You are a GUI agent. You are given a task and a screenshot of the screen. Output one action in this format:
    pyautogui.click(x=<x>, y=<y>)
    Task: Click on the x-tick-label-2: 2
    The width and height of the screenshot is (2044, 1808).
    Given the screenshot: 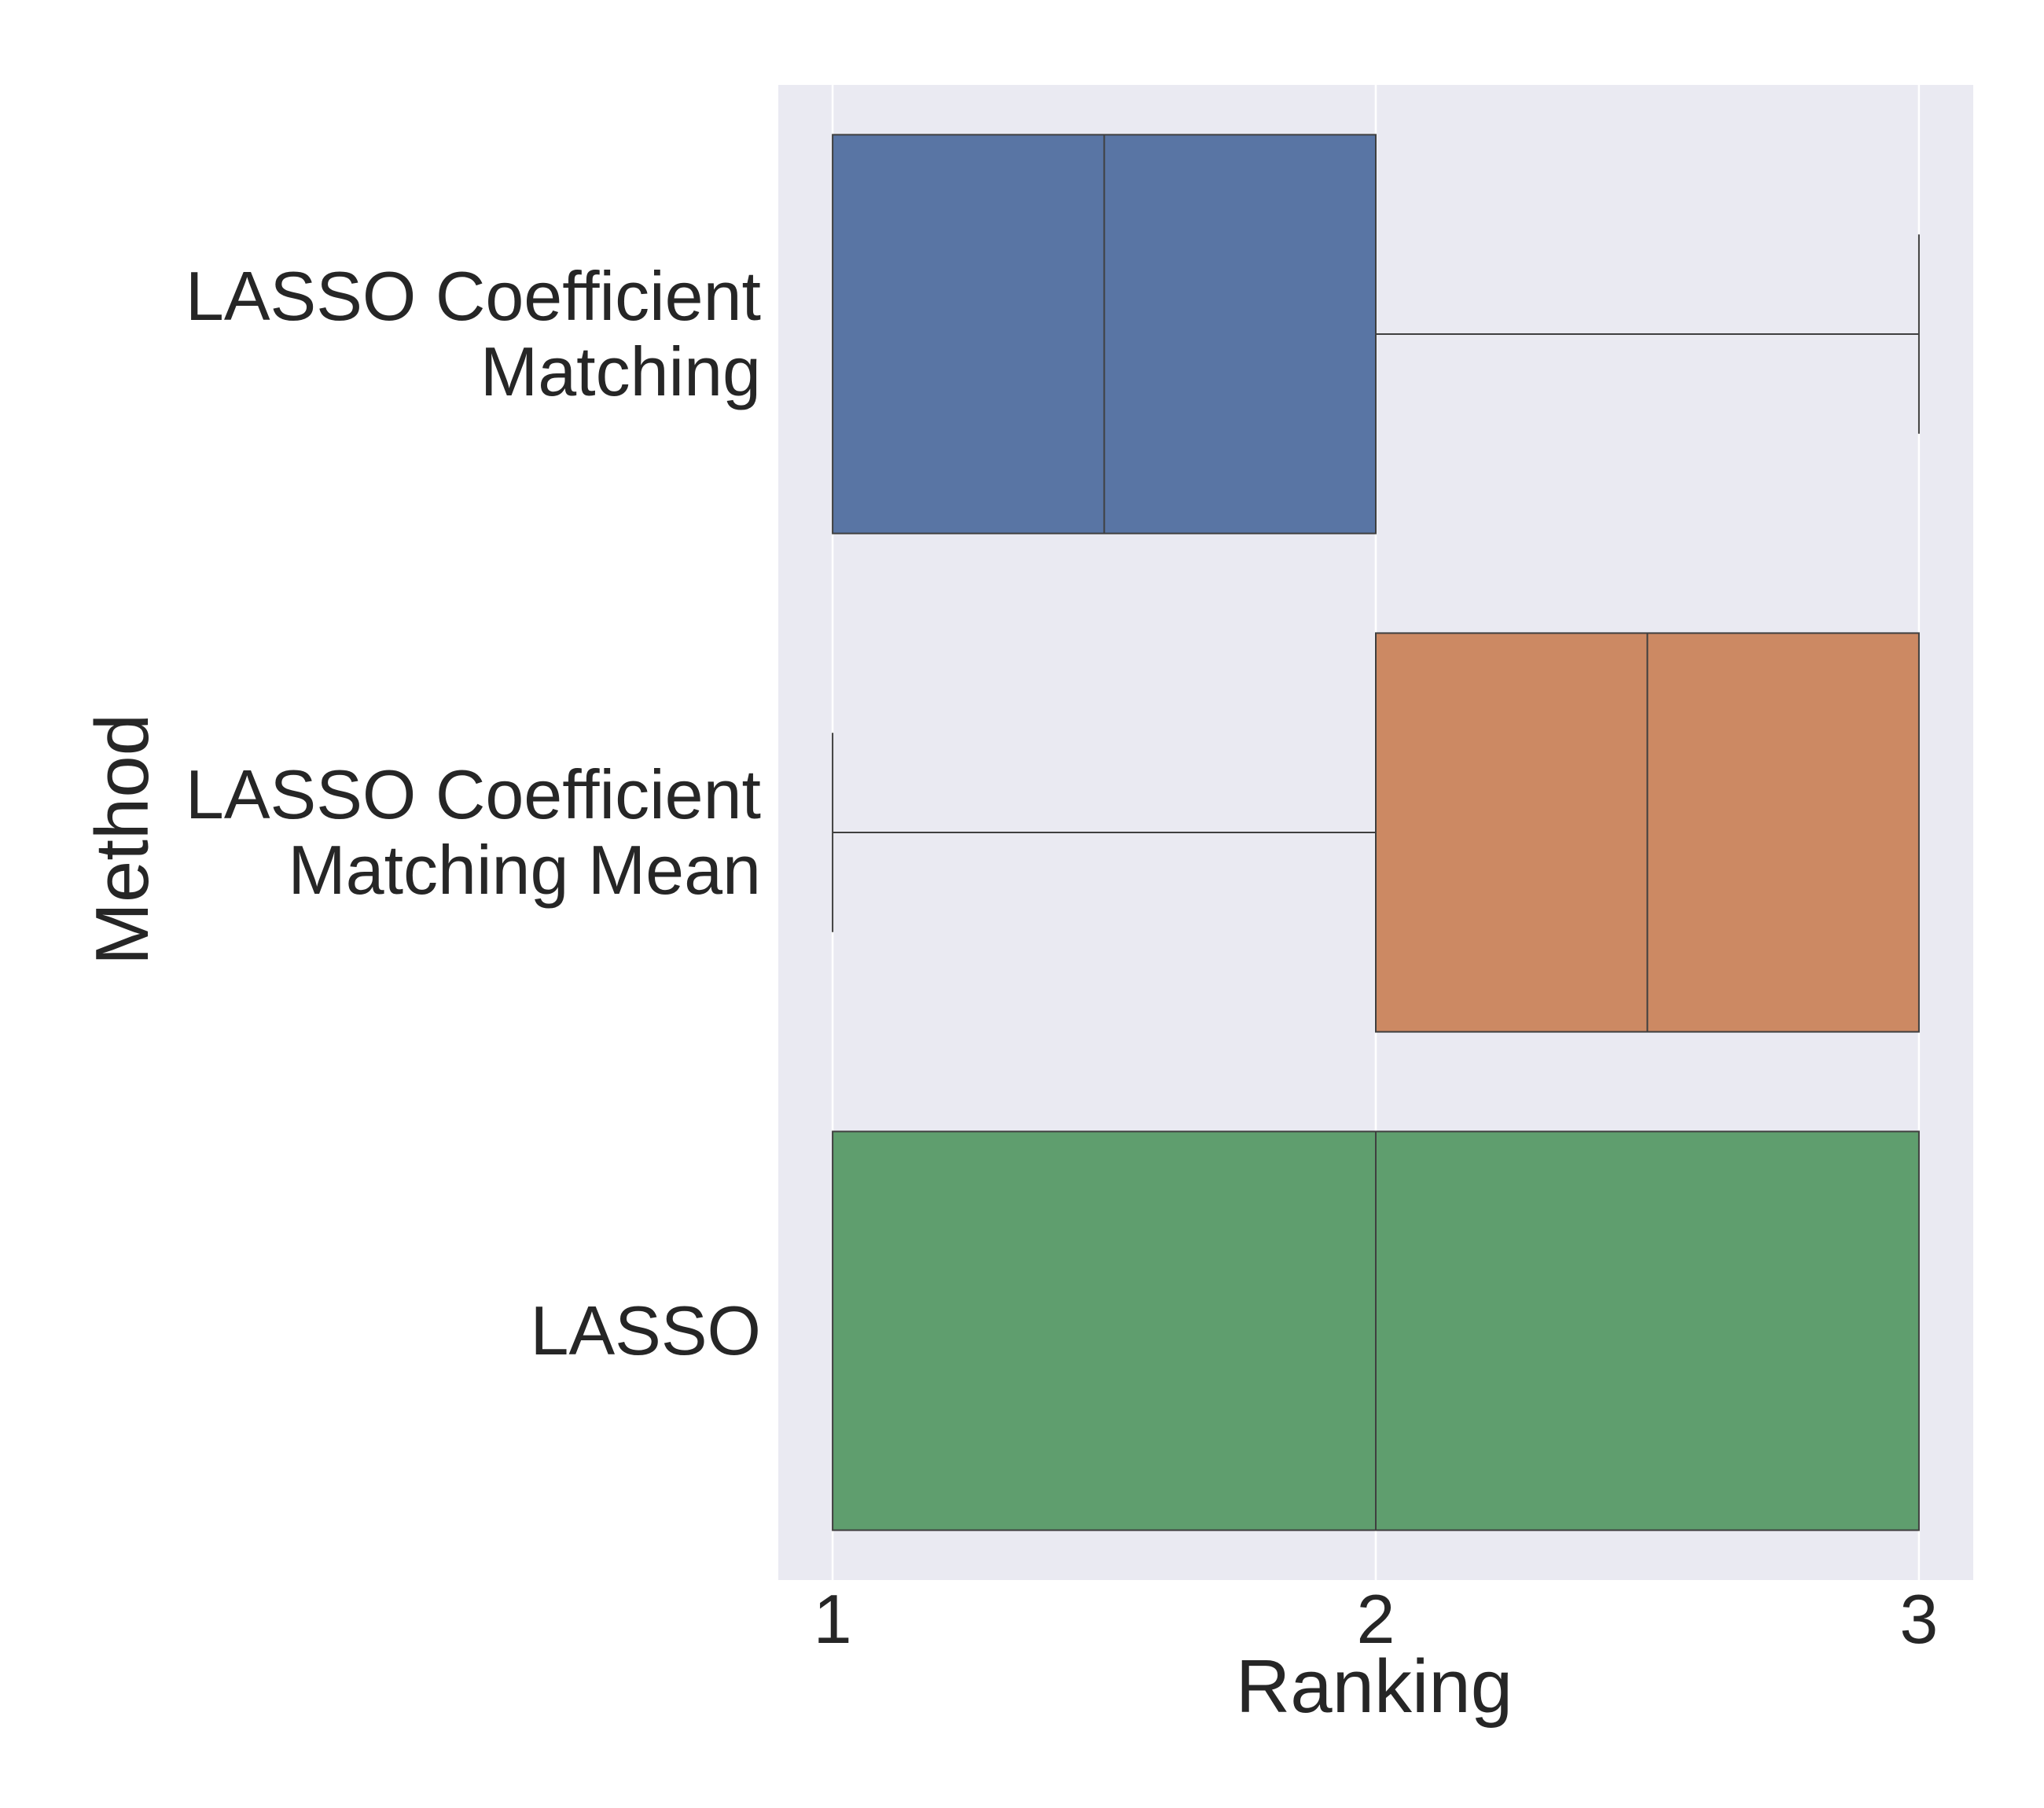 What is the action you would take?
    pyautogui.click(x=1376, y=1619)
    